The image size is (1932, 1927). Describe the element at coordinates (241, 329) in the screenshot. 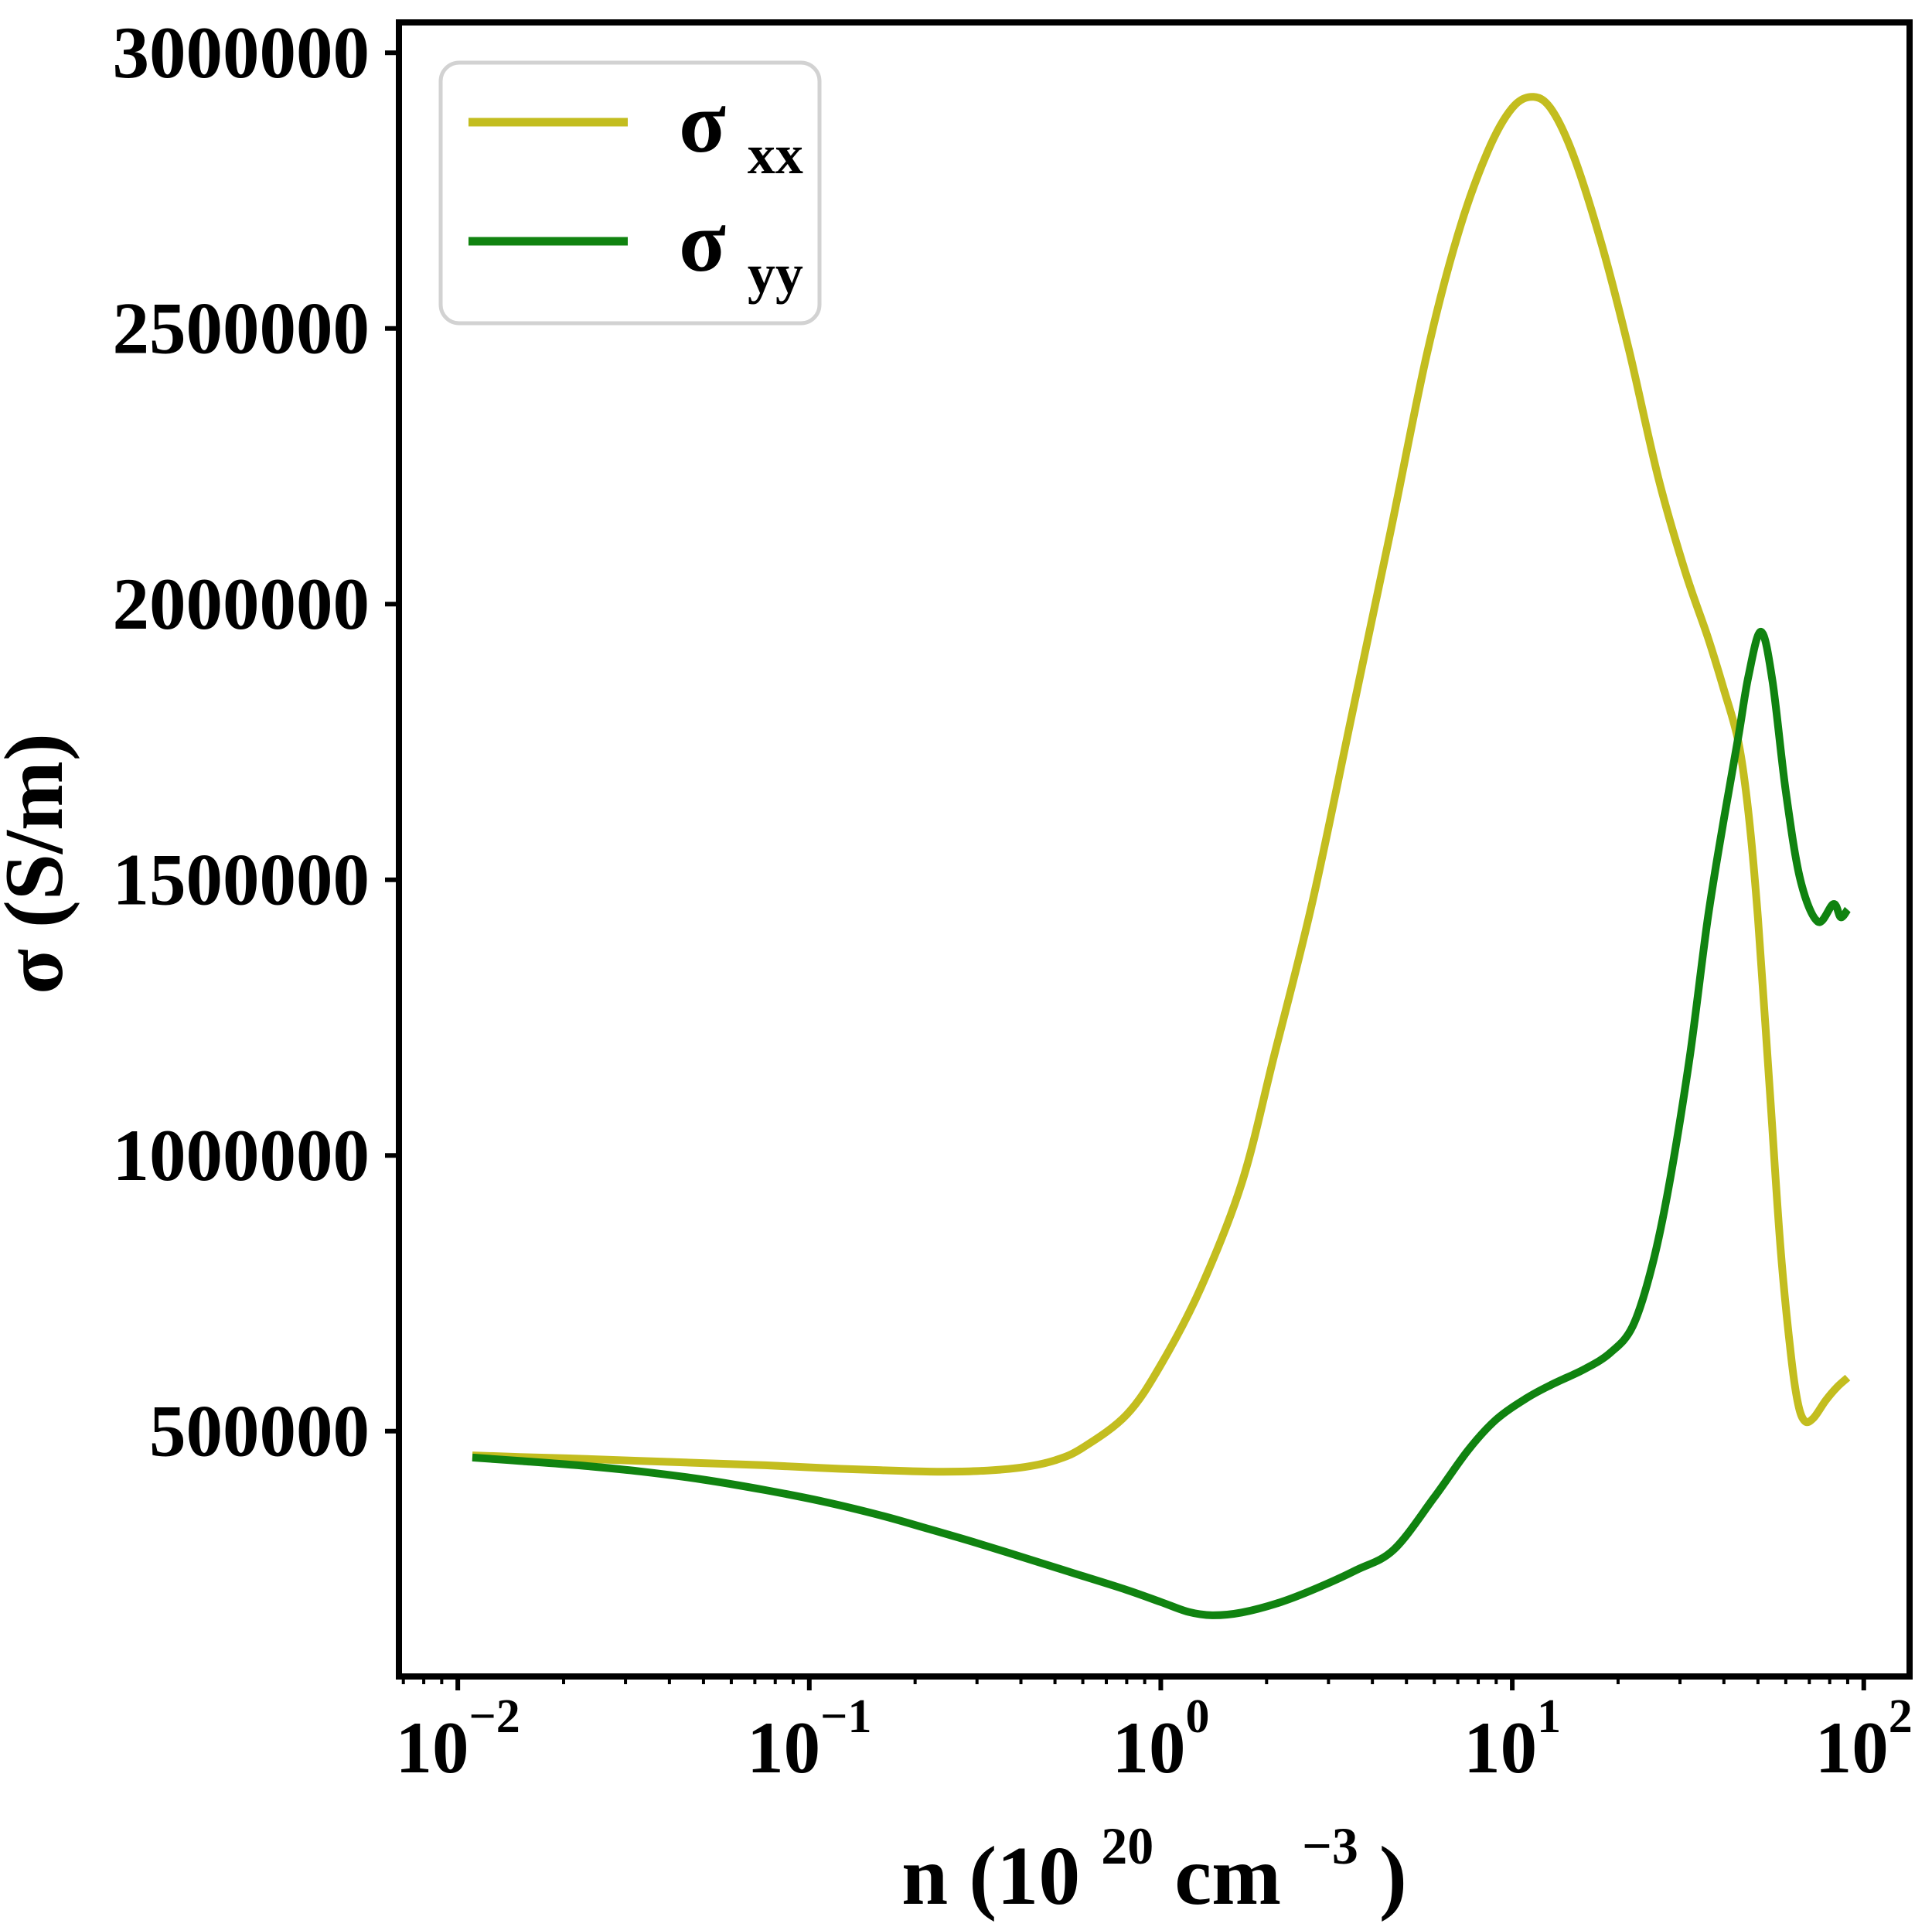

I see `y-tick-label: 2500000` at that location.